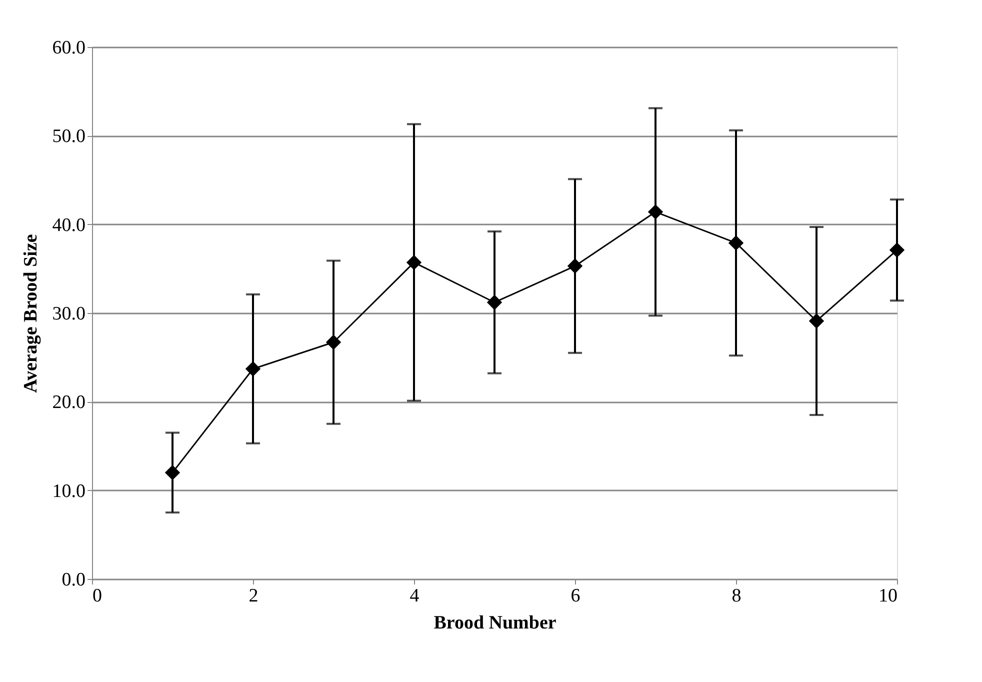  Describe the element at coordinates (253, 596) in the screenshot. I see `x-tick-label: 2` at that location.